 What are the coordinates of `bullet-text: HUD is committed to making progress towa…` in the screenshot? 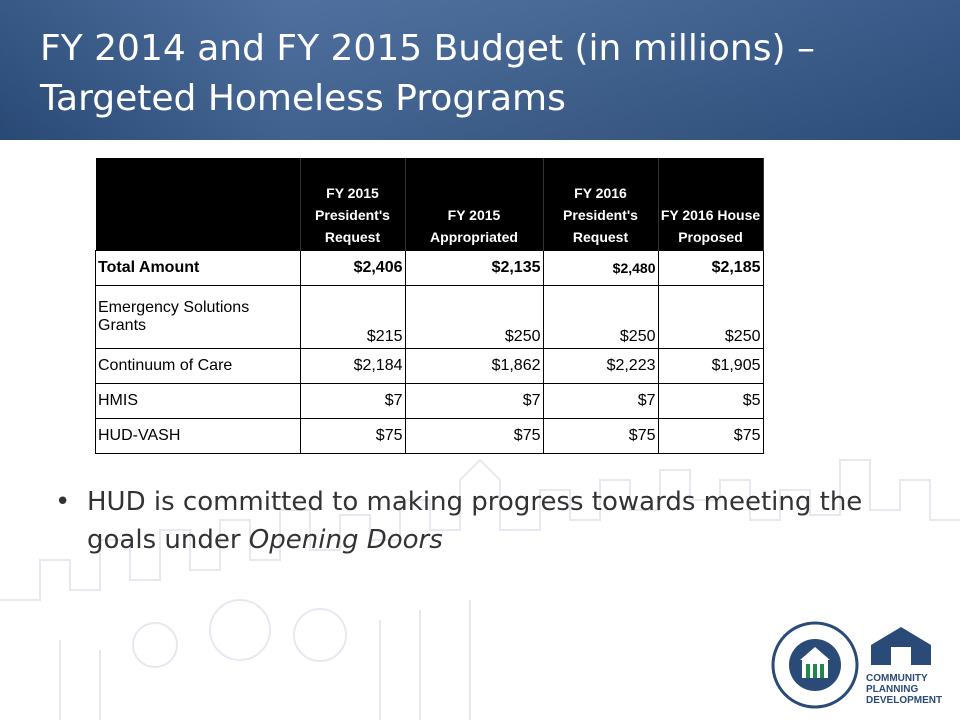 It's located at (487, 521).